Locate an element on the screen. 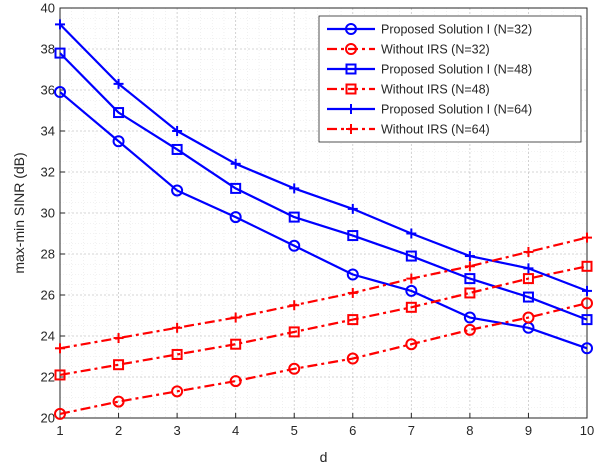 This screenshot has height=468, width=602. x-tick-label: 3 is located at coordinates (176, 430).